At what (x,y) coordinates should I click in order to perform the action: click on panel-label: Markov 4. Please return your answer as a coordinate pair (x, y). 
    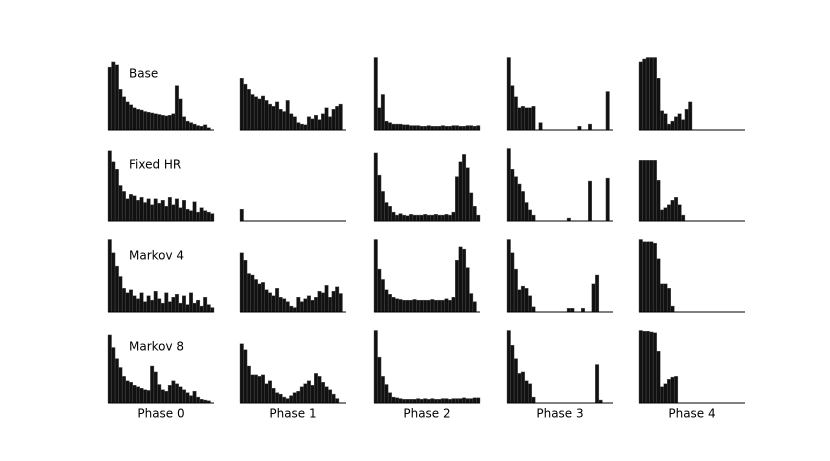
    Looking at the image, I should click on (156, 256).